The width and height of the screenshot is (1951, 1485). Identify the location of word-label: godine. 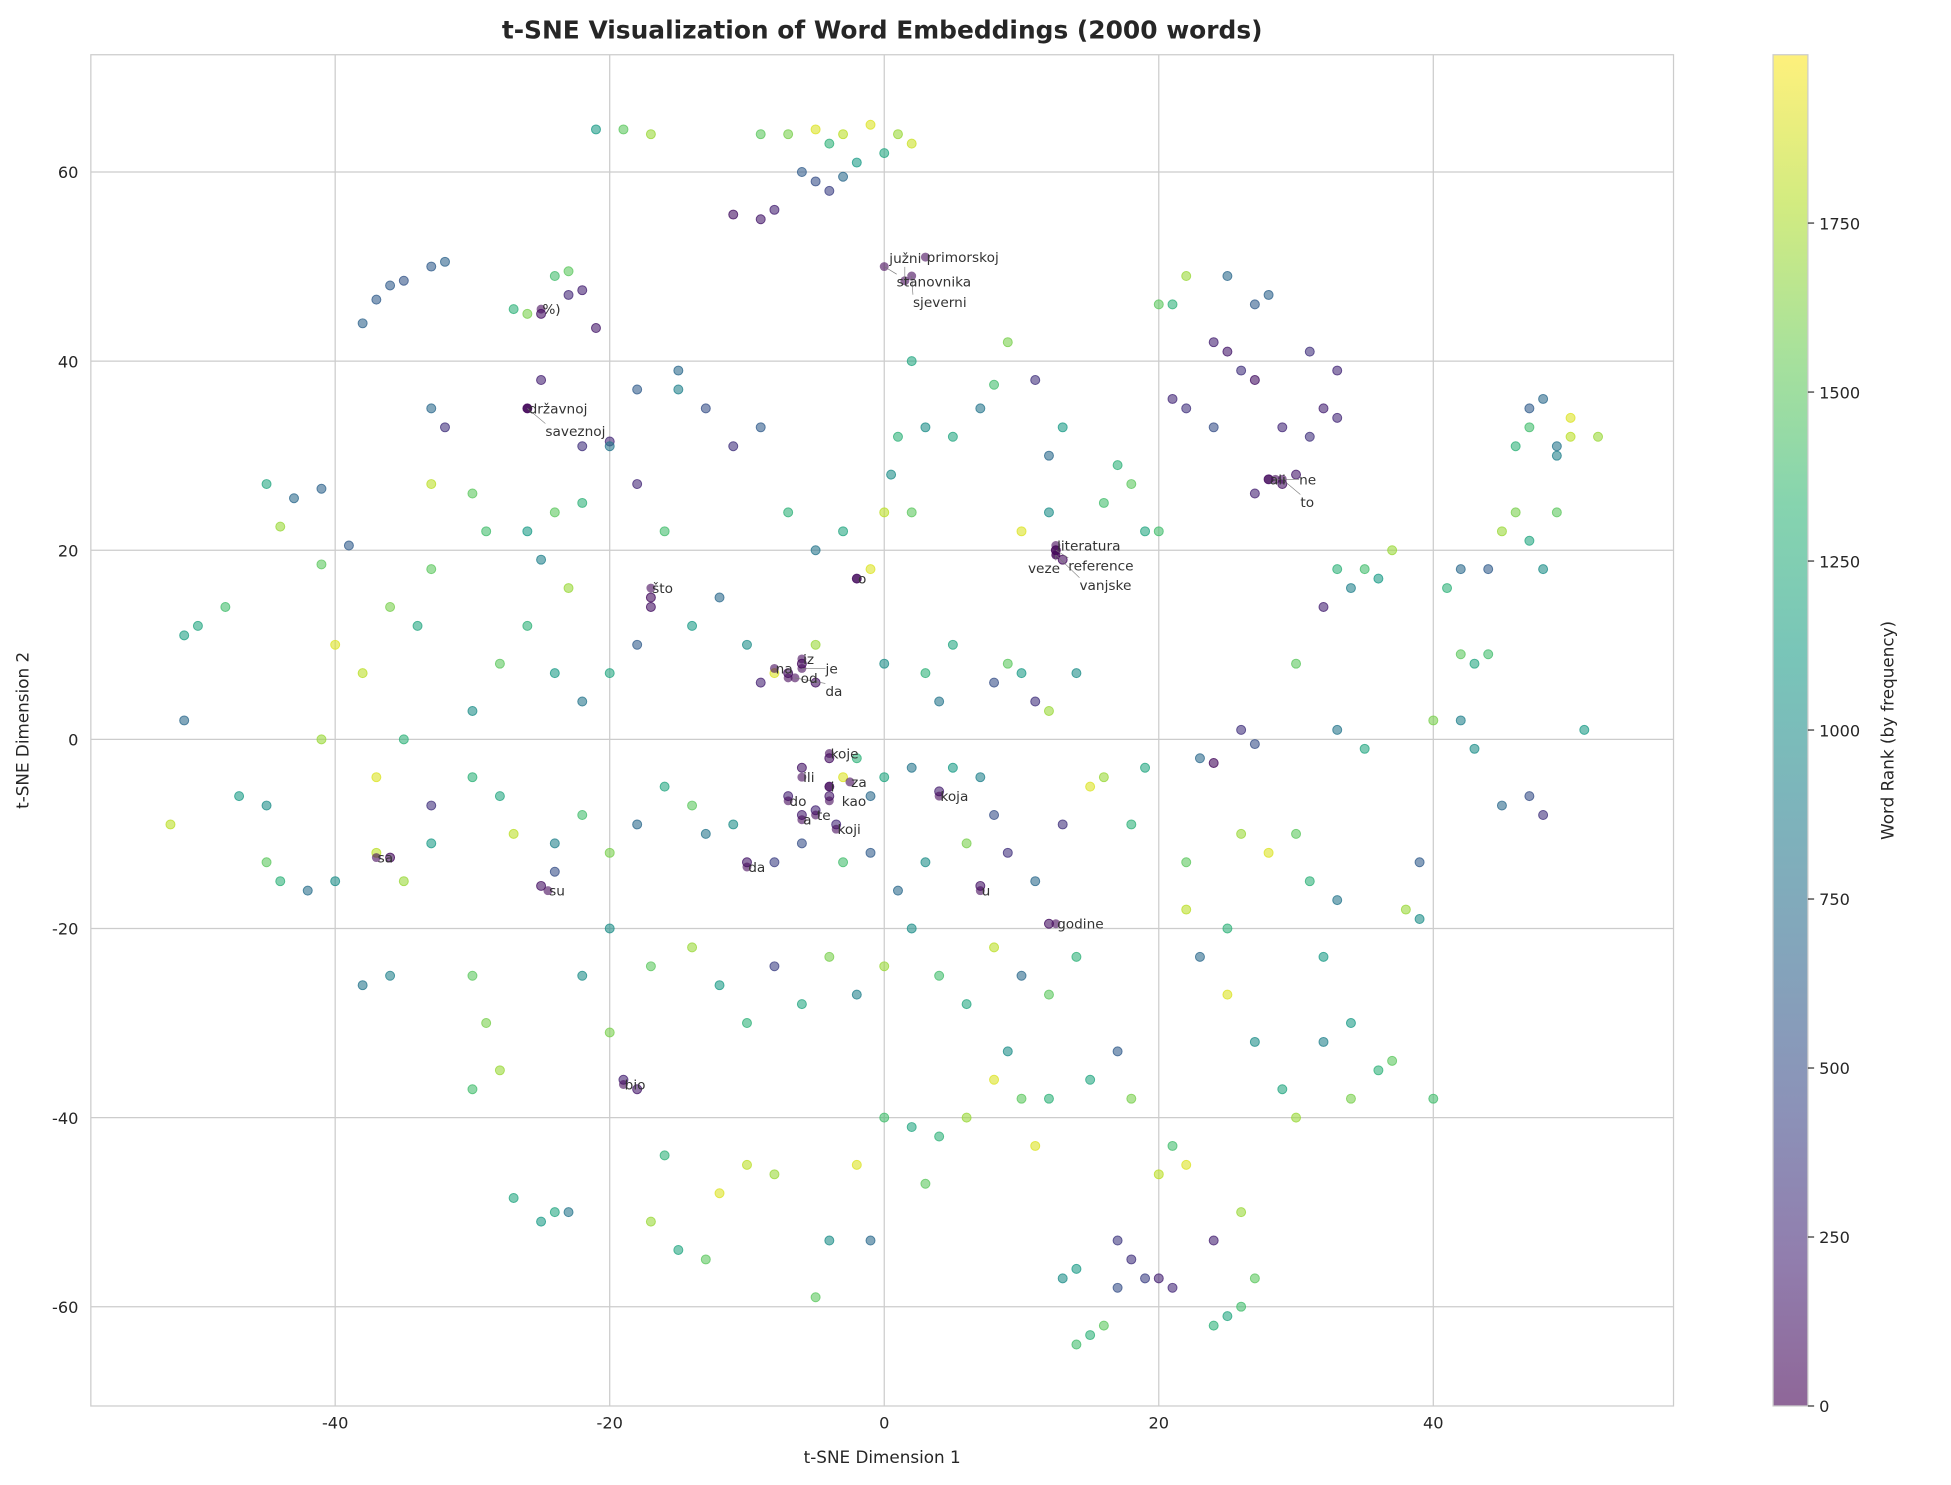
(1080, 925).